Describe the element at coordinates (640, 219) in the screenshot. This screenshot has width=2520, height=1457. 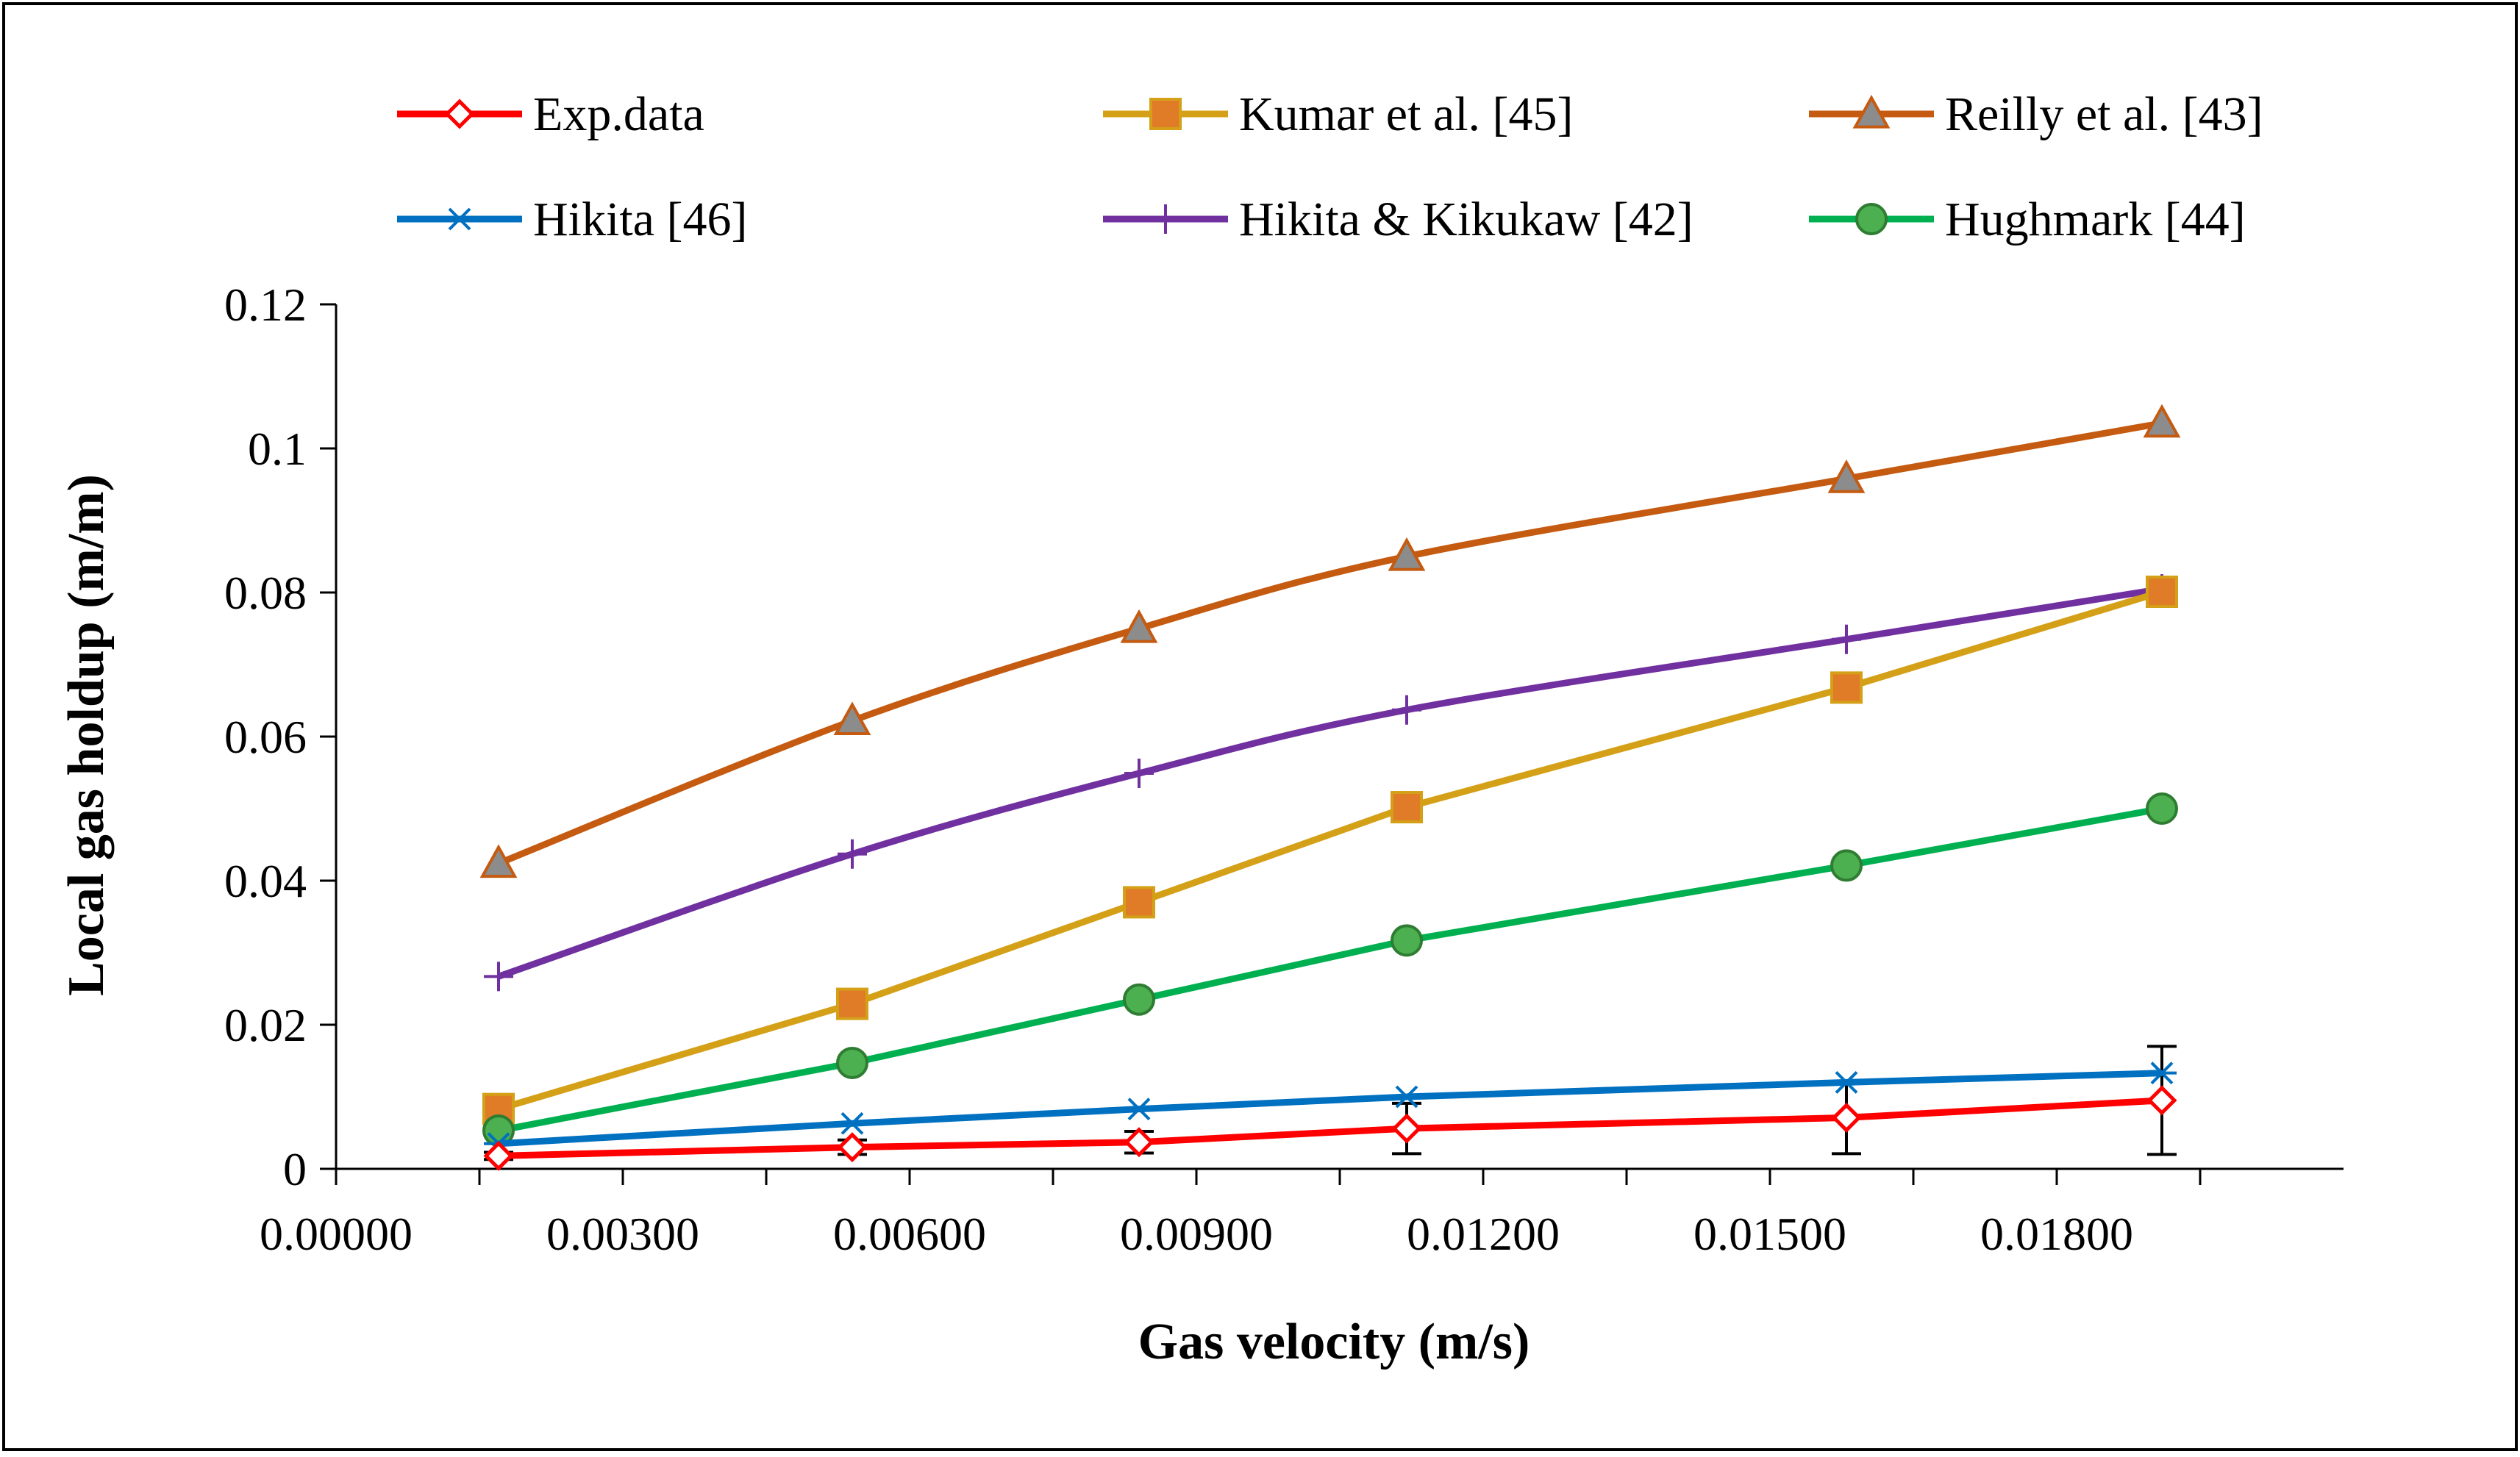
I see `legend-label: Hikita [46]` at that location.